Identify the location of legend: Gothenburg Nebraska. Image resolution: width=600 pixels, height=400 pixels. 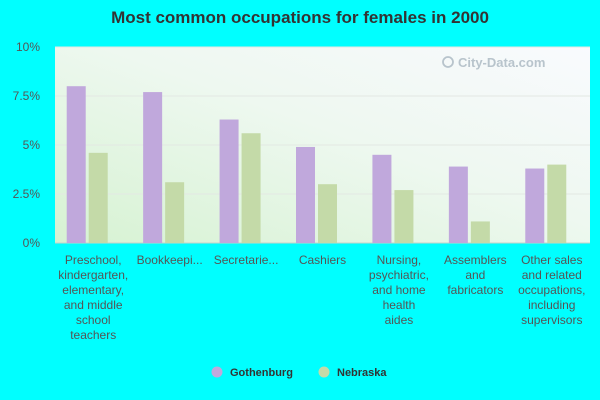
(299, 372).